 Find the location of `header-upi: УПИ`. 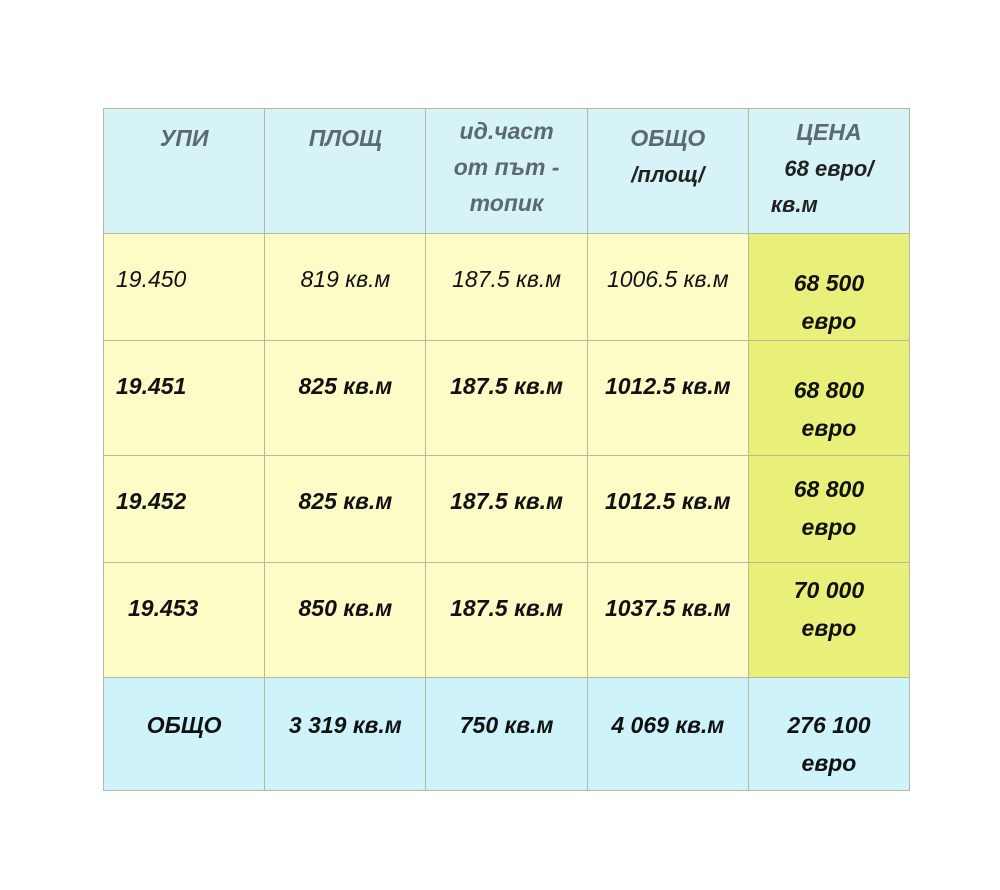

header-upi: УПИ is located at coordinates (184, 171).